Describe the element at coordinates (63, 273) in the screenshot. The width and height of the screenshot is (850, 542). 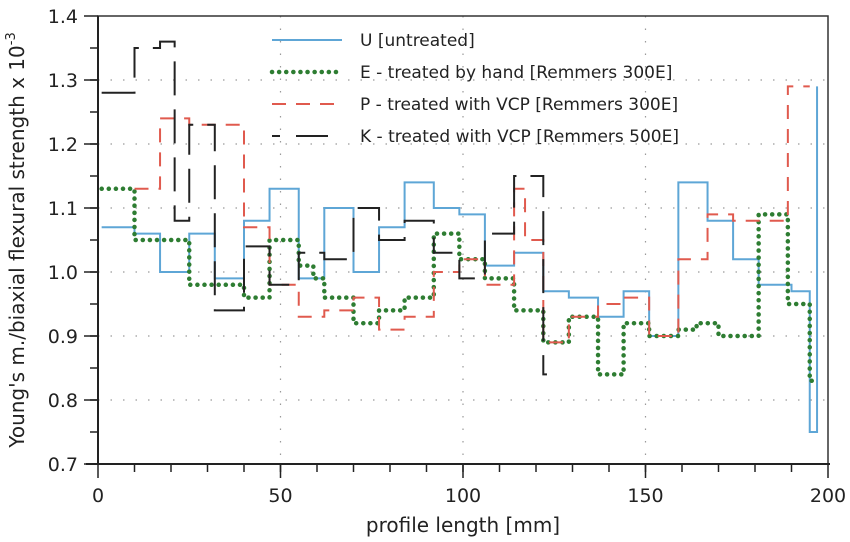
I see `y-tick-label: 1.0` at that location.